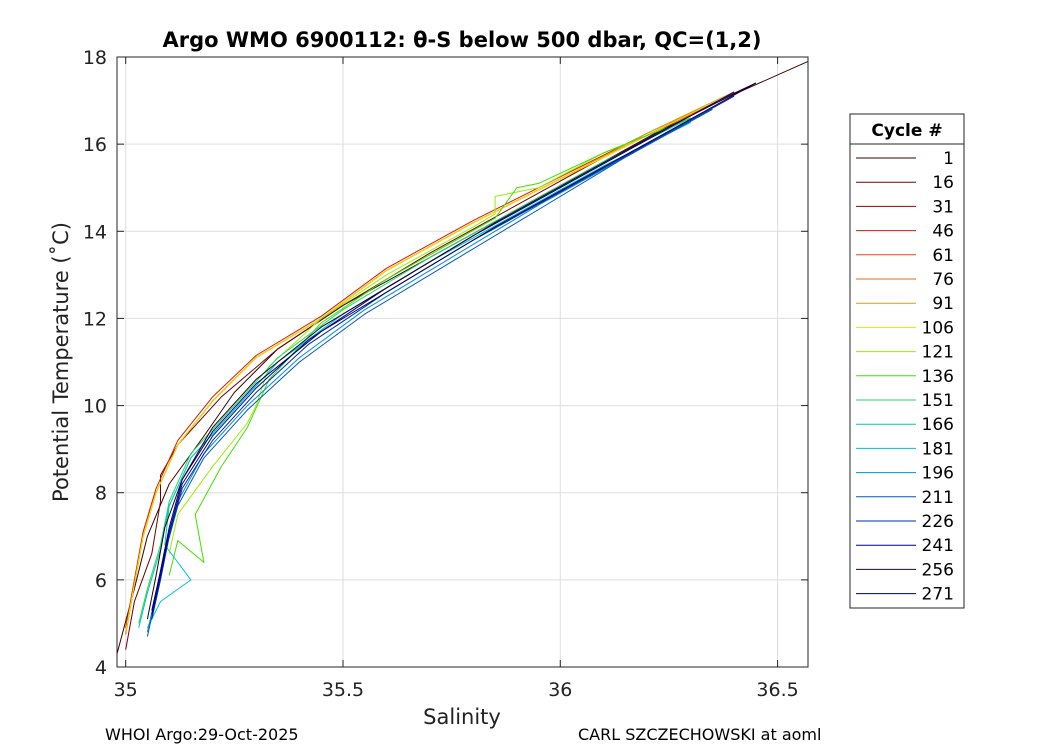 The width and height of the screenshot is (1050, 750). What do you see at coordinates (938, 522) in the screenshot?
I see `legend-label: 226` at bounding box center [938, 522].